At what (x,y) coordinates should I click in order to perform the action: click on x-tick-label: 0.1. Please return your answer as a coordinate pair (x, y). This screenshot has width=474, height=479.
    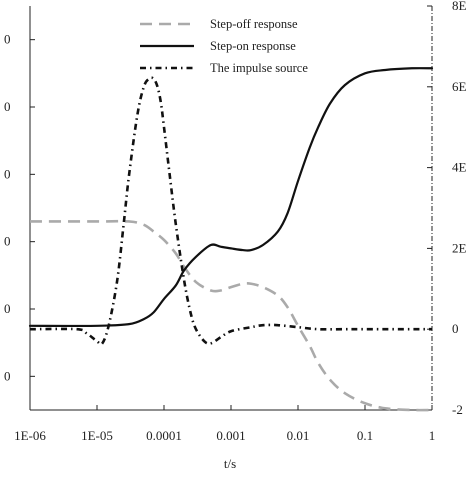
    Looking at the image, I should click on (365, 435).